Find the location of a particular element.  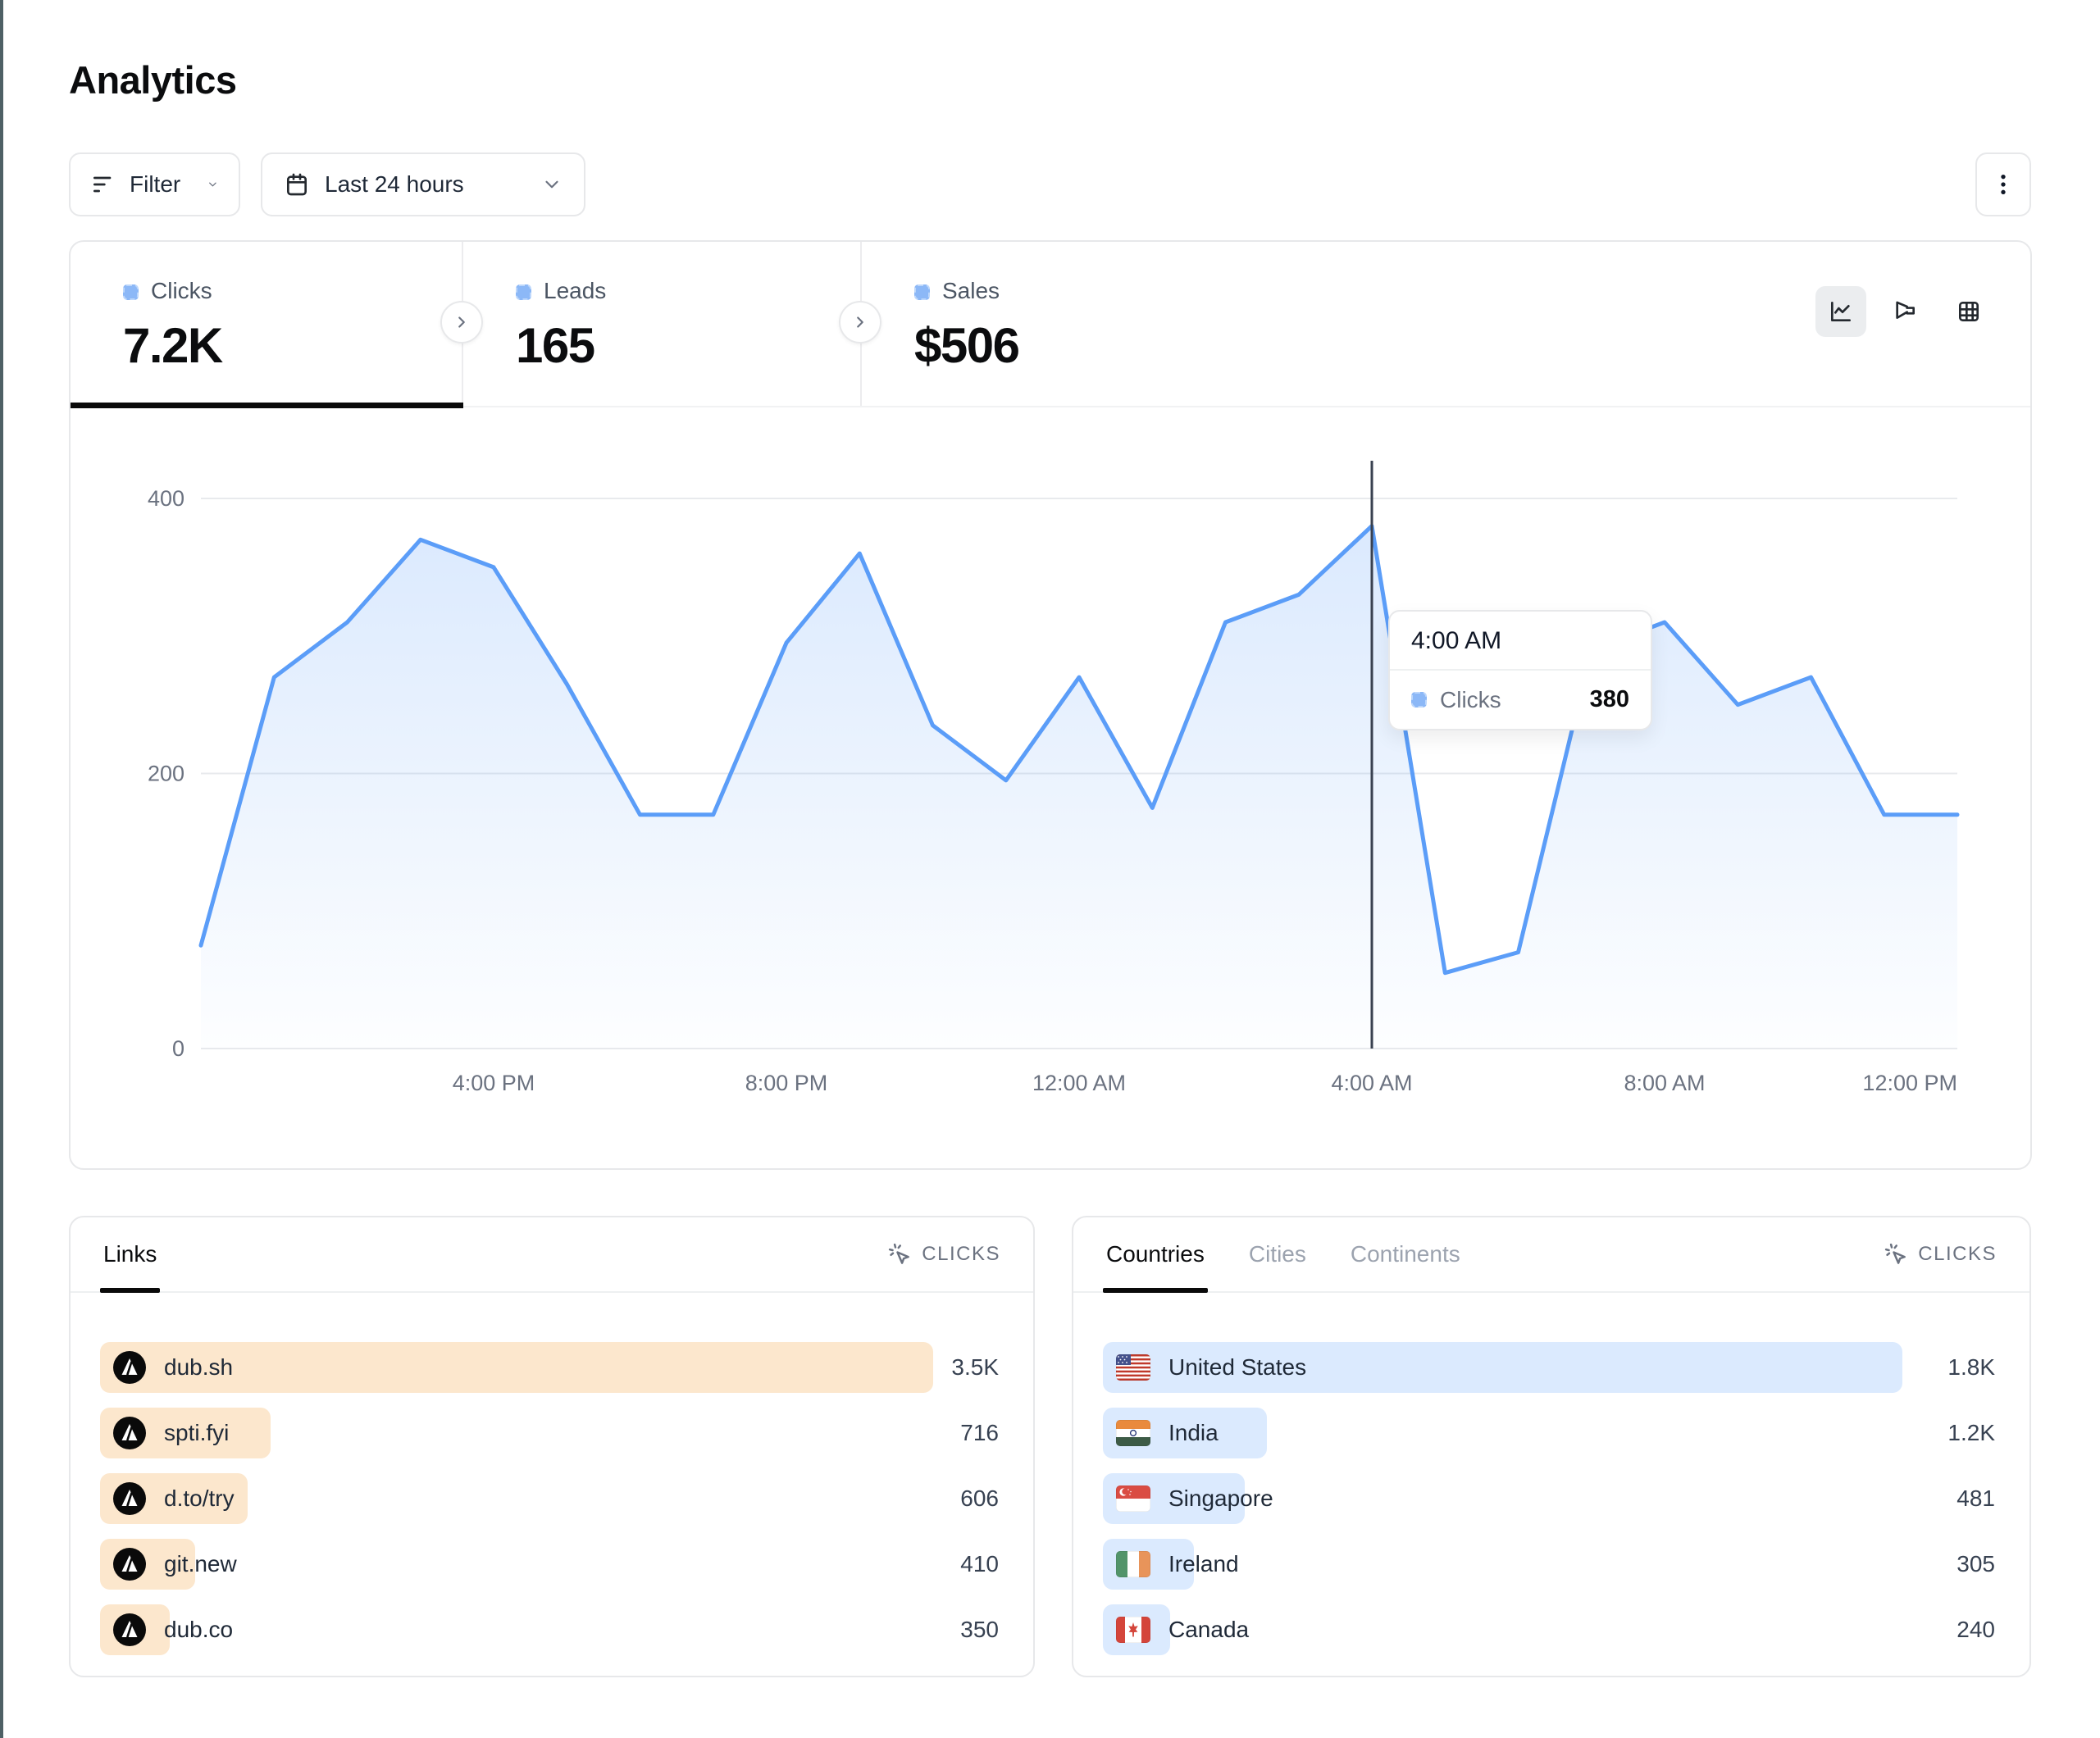

table-row: dub.co 350 is located at coordinates (550, 1629).